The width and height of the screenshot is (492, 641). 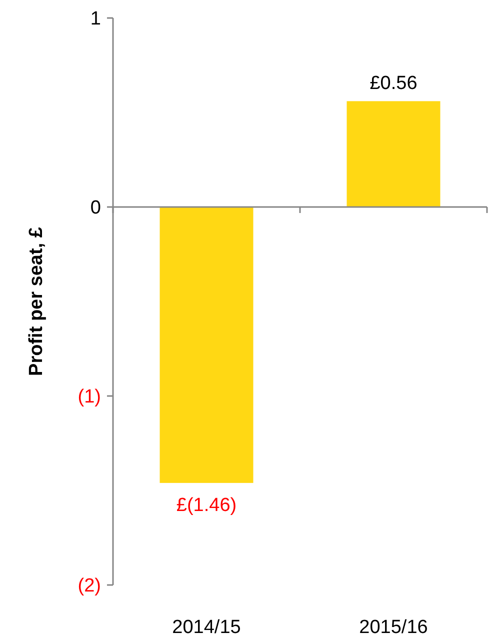 What do you see at coordinates (206, 627) in the screenshot?
I see `x-tick-label: 2014/15` at bounding box center [206, 627].